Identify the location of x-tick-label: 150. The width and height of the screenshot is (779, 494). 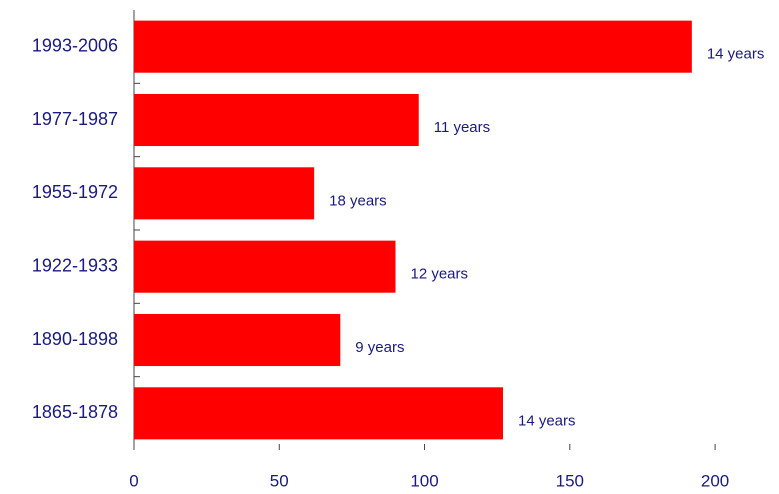
(570, 480).